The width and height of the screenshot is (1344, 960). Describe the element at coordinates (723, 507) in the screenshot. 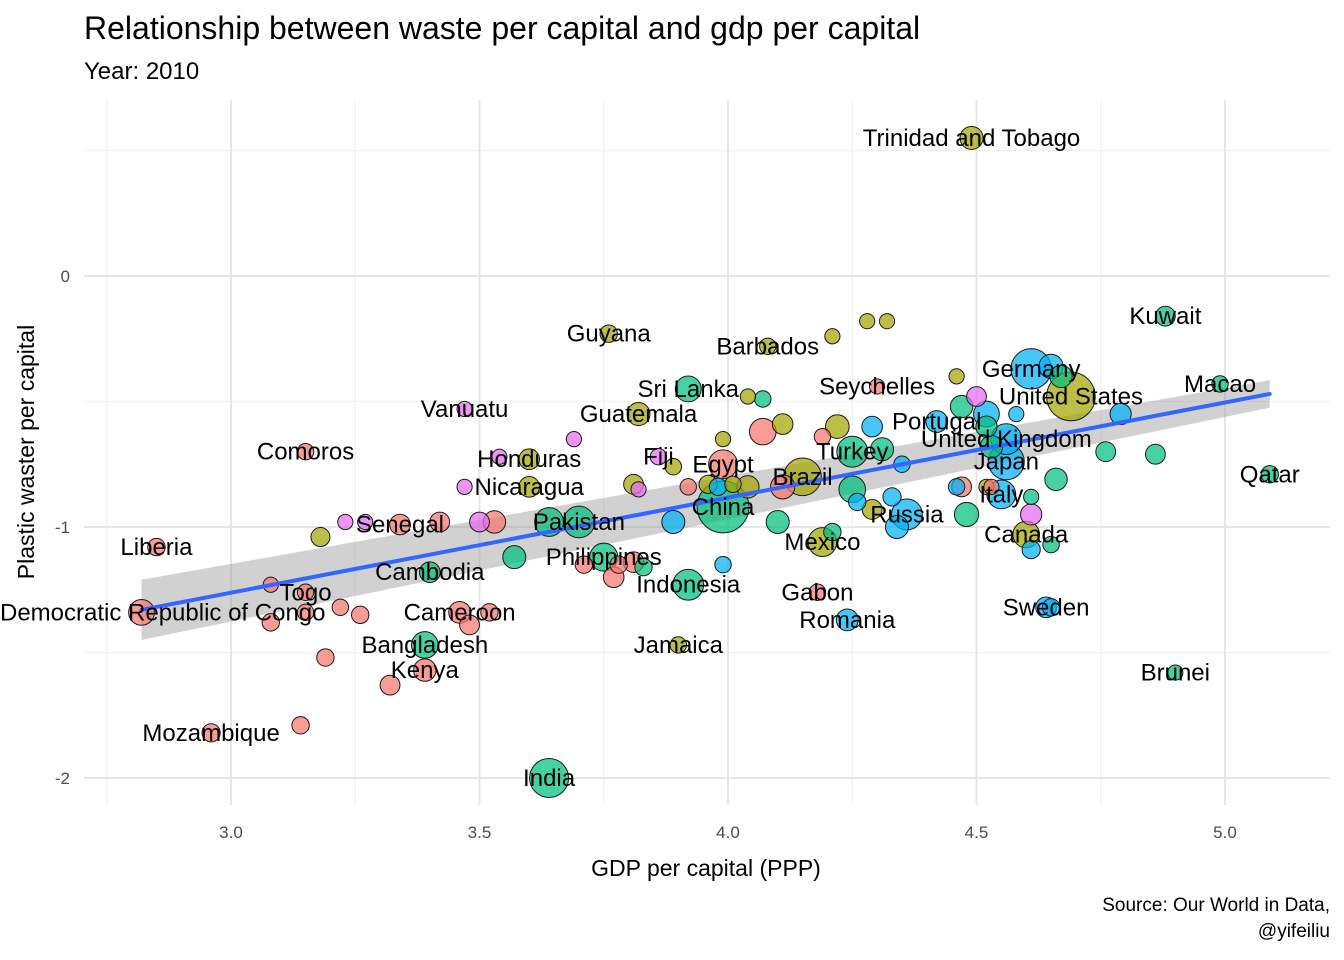

I see `label-china: China` at that location.